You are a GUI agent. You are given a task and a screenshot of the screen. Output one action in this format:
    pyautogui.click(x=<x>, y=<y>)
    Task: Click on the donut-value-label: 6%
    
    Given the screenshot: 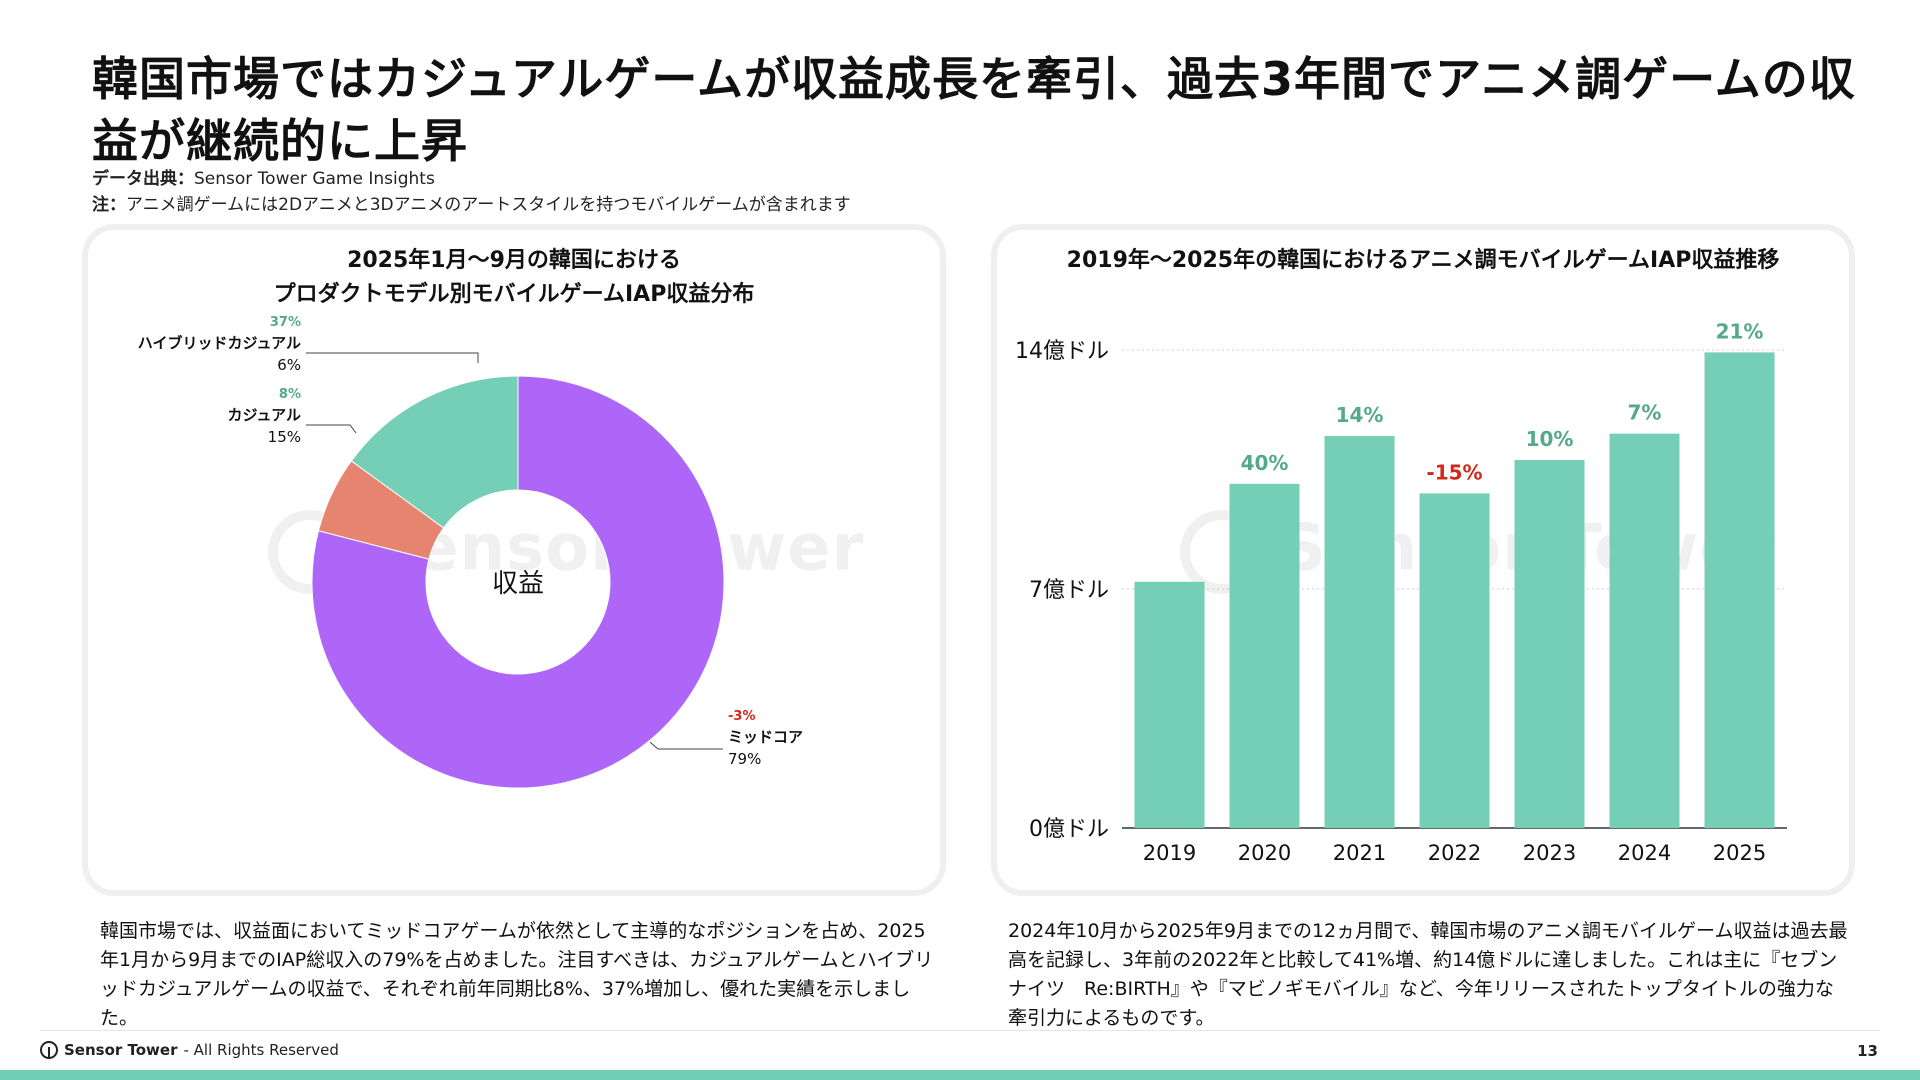 What is the action you would take?
    pyautogui.click(x=289, y=365)
    